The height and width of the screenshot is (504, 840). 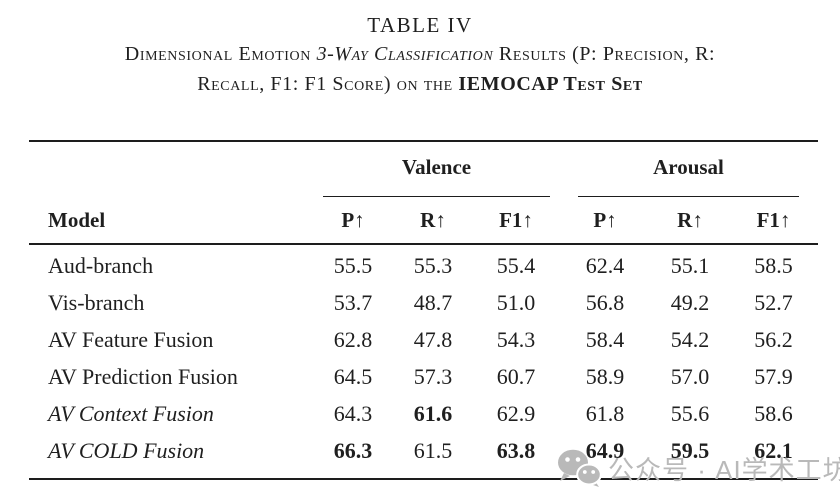 I want to click on value-cell: 57.0, so click(x=690, y=376).